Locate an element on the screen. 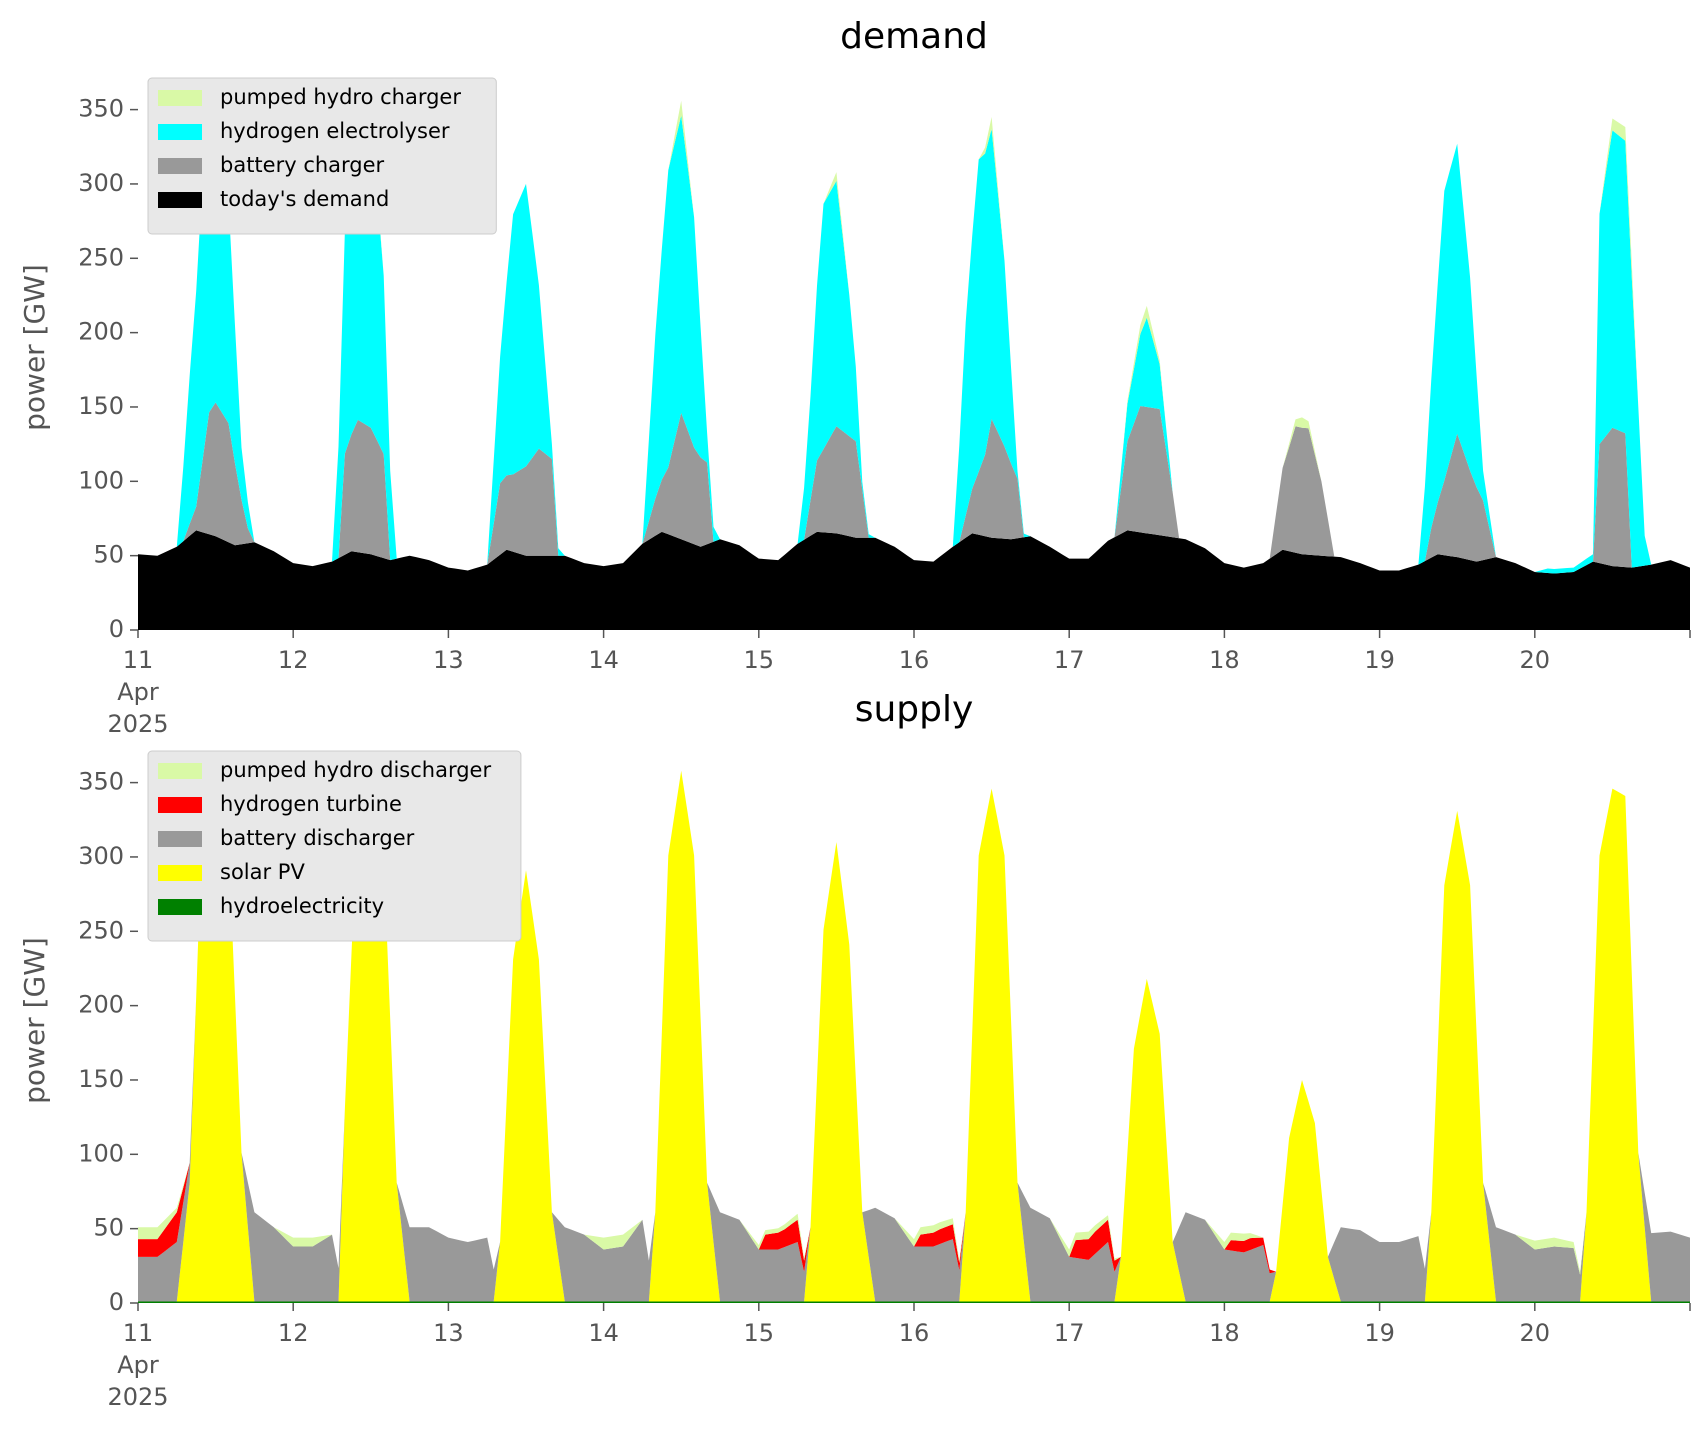 This screenshot has width=1706, height=1431. chart-title: demand is located at coordinates (914, 36).